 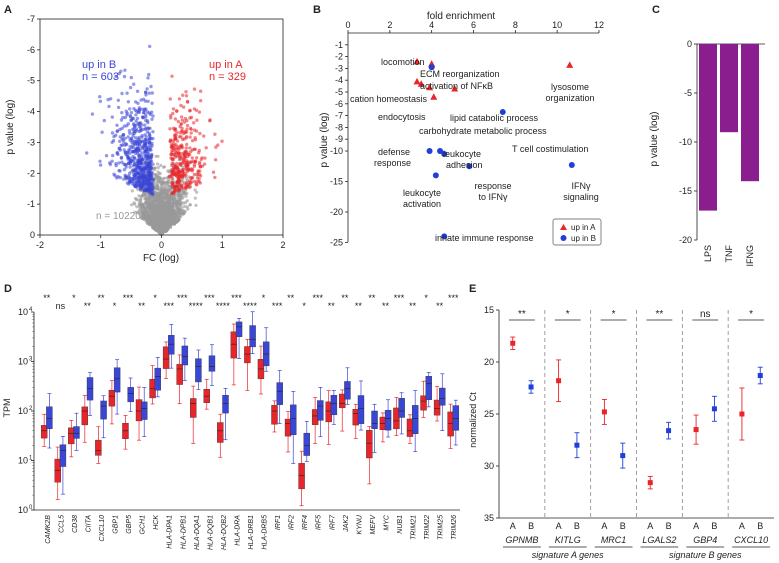 I want to click on qpcr-set-label-a: signature A genes, so click(x=568, y=555).